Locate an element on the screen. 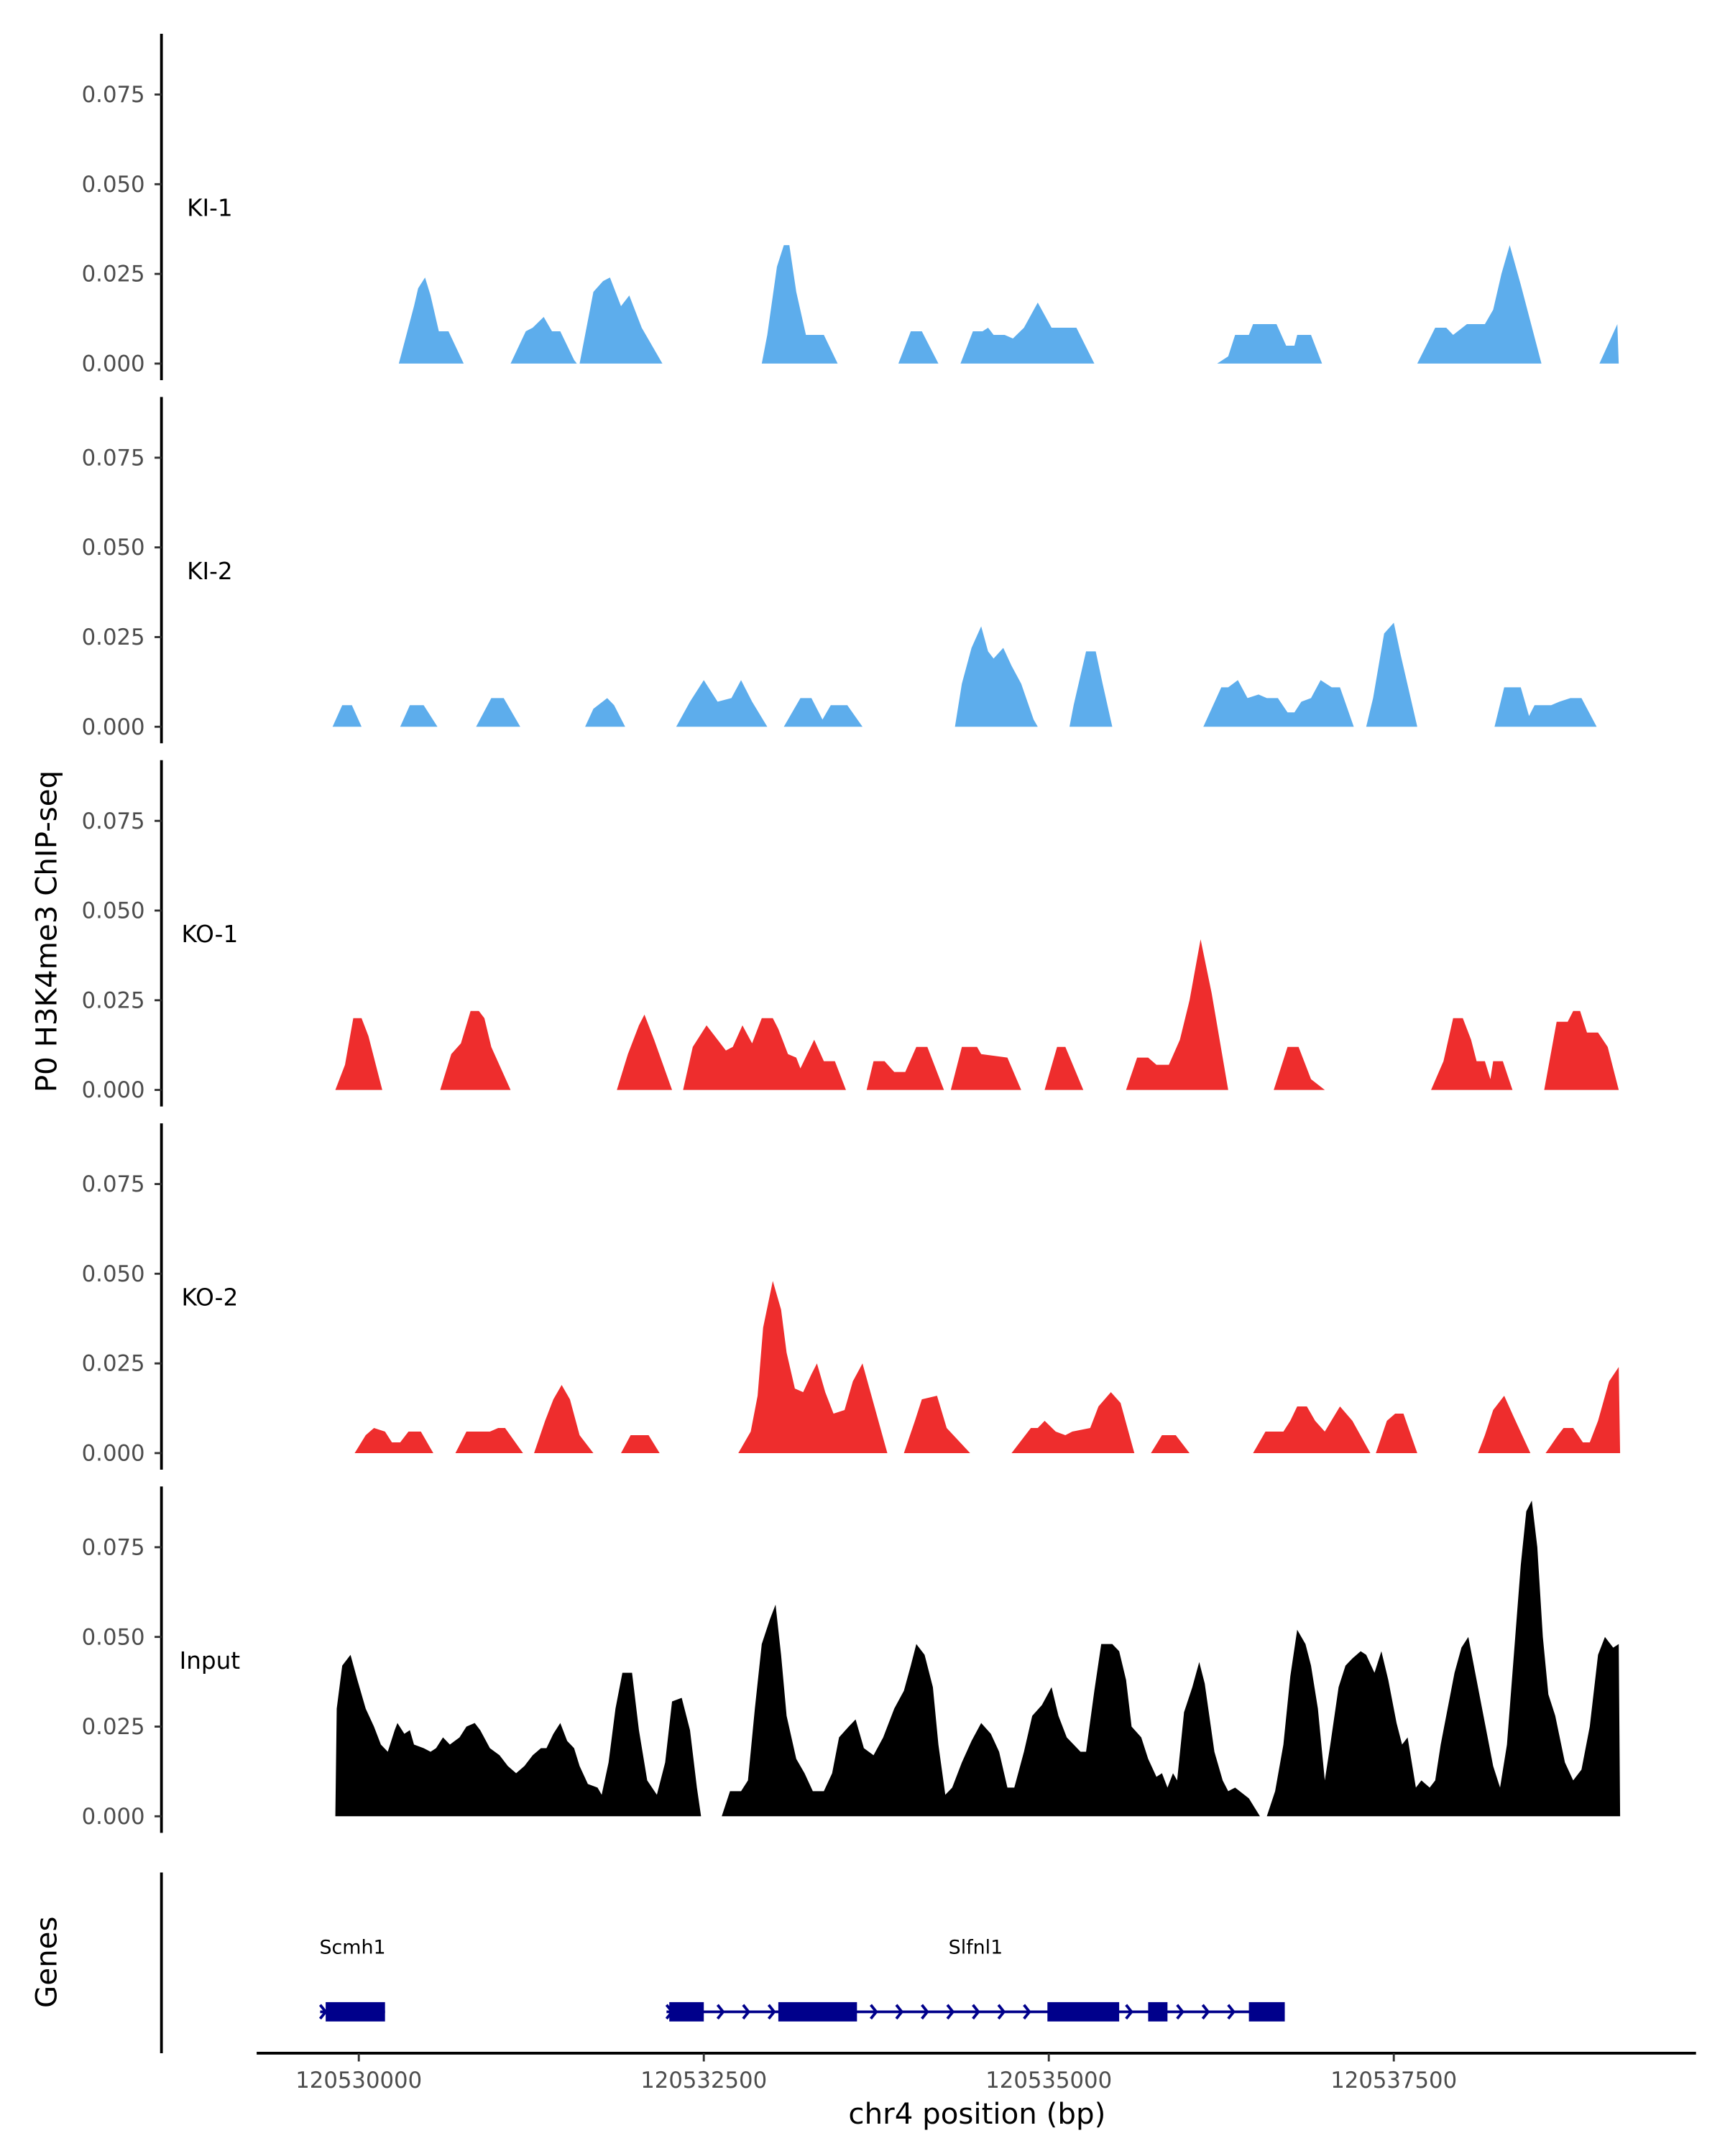 The height and width of the screenshot is (2156, 1725). track-label: KO-1 is located at coordinates (209, 934).